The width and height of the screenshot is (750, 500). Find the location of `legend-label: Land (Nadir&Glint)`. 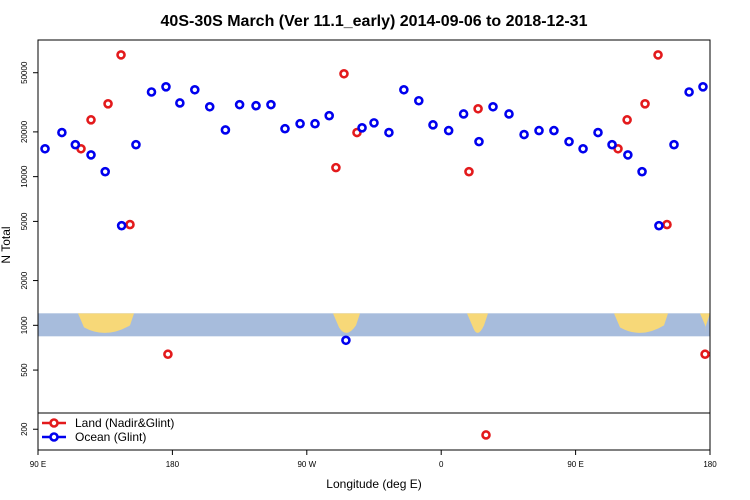

legend-label: Land (Nadir&Glint) is located at coordinates (124, 423).